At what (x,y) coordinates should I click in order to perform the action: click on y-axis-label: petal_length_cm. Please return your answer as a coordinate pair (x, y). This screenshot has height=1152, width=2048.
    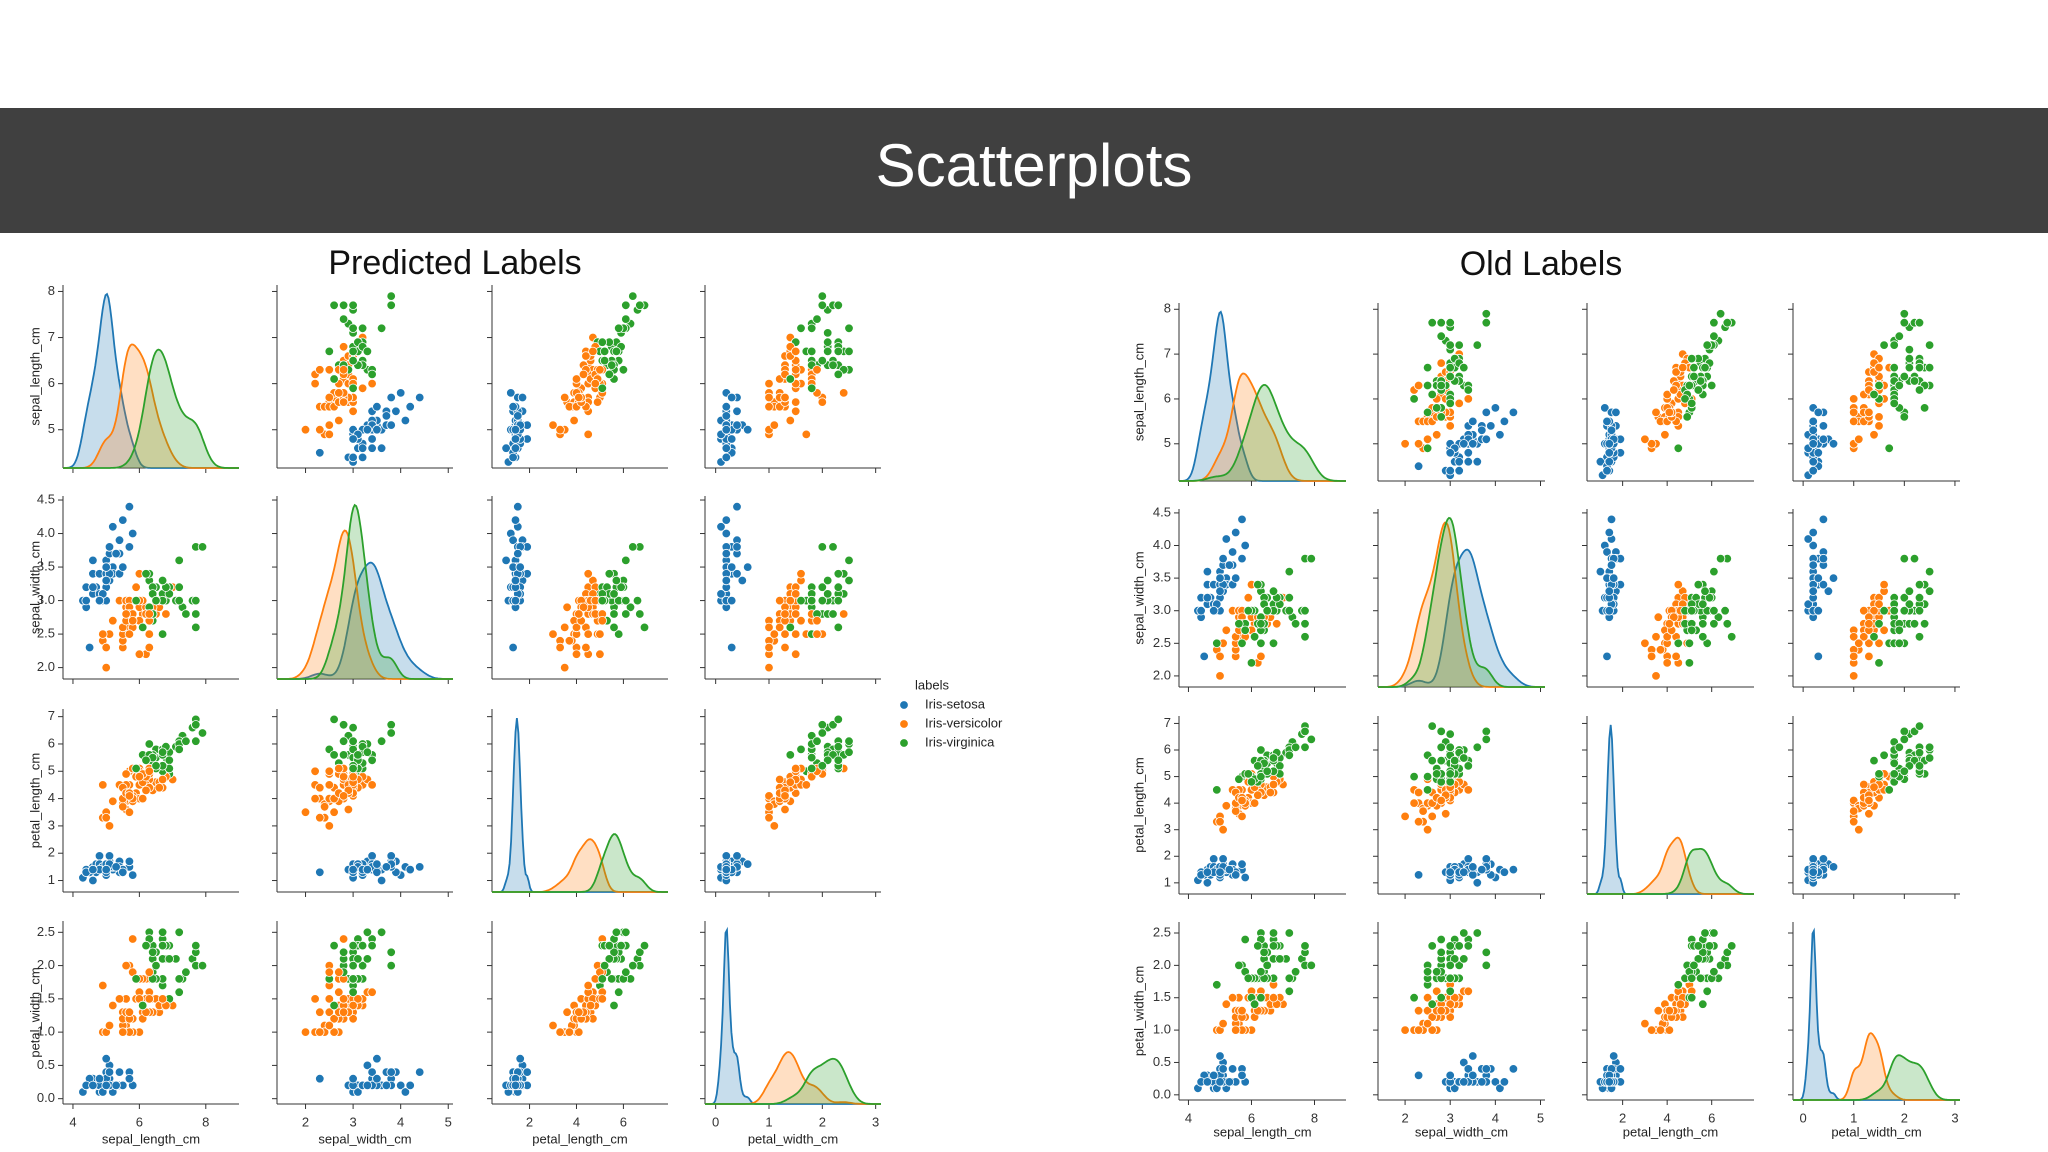
    Looking at the image, I should click on (34, 800).